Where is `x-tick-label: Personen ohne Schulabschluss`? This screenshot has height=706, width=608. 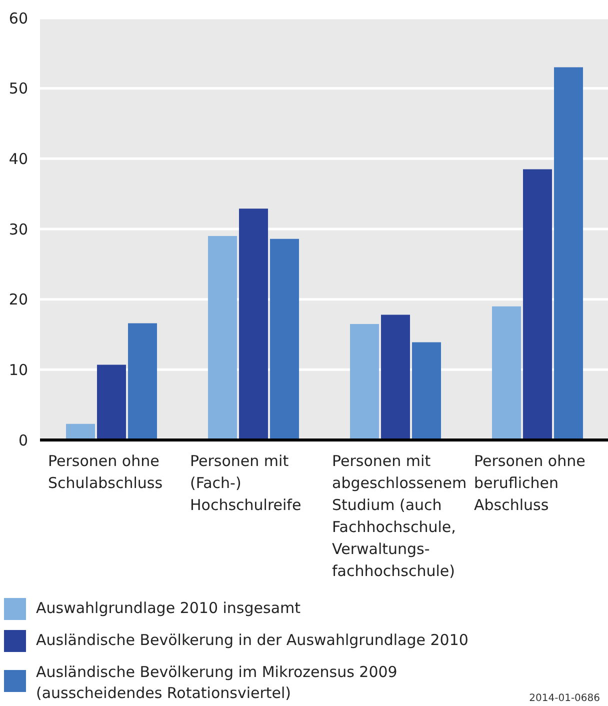
x-tick-label: Personen ohne Schulabschluss is located at coordinates (105, 472).